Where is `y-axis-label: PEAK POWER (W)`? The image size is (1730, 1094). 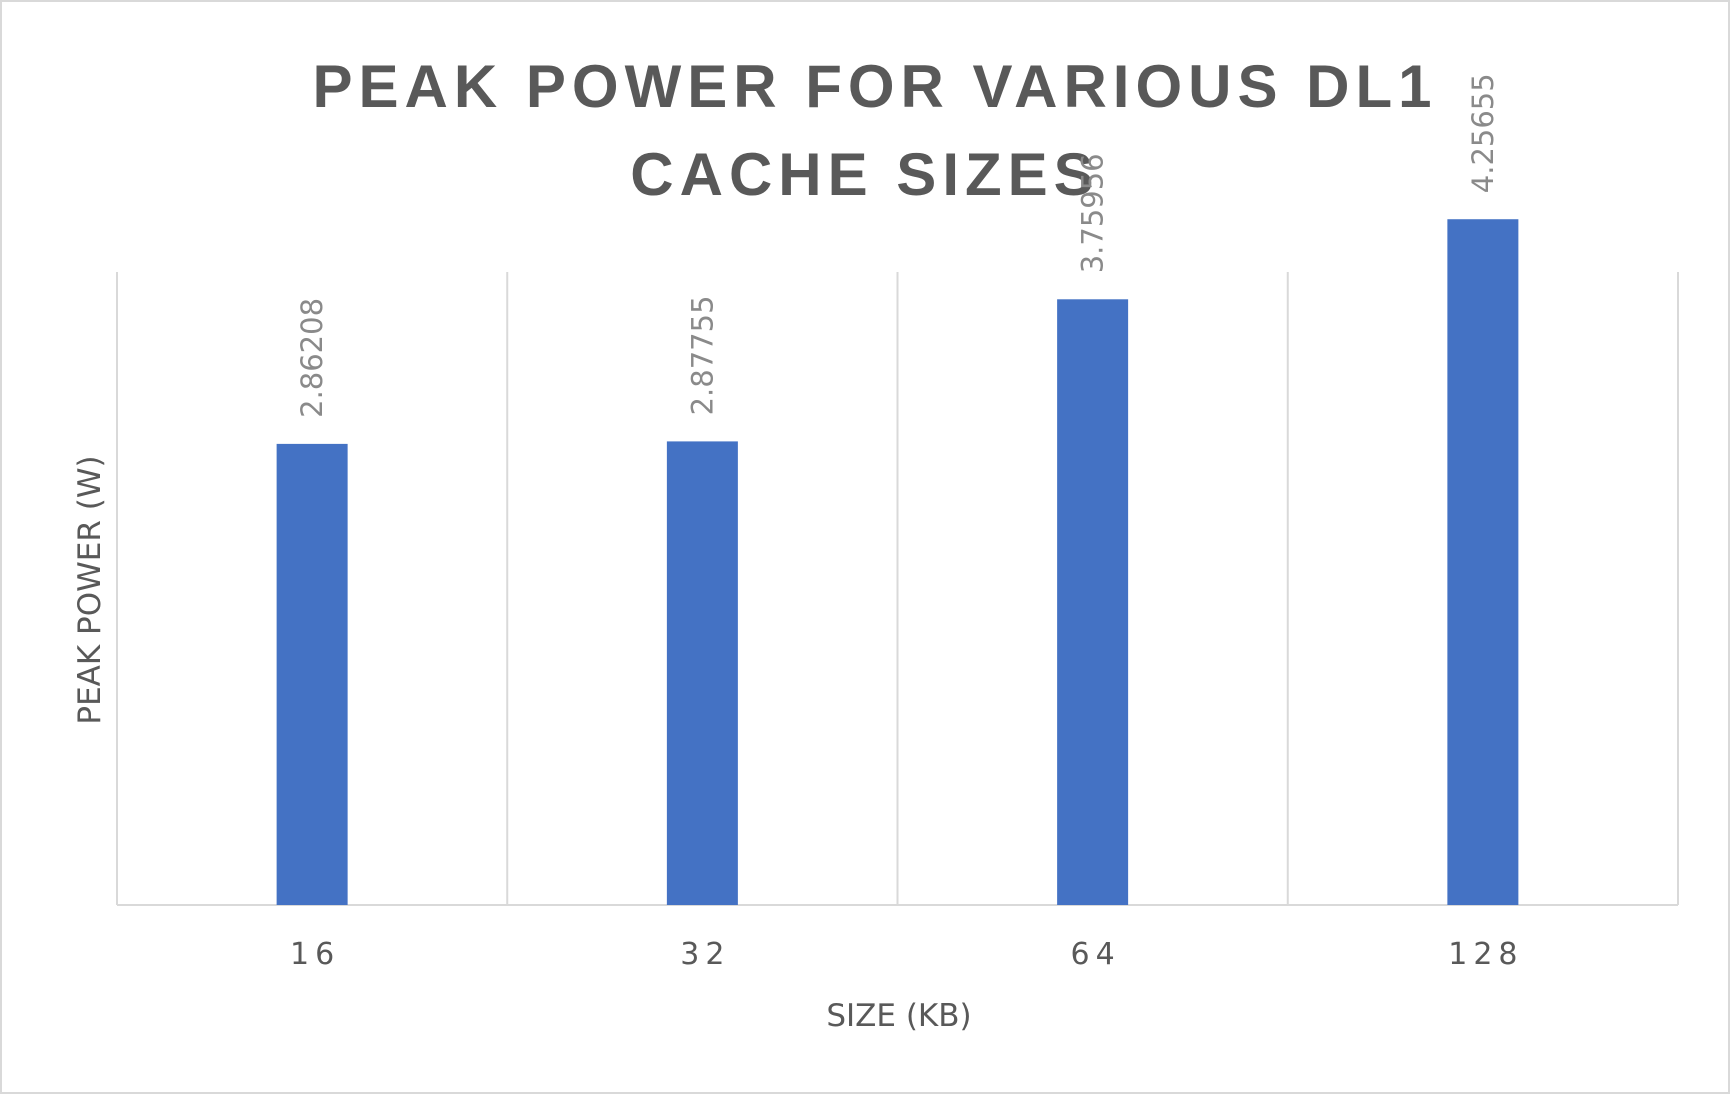 y-axis-label: PEAK POWER (W) is located at coordinates (90, 589).